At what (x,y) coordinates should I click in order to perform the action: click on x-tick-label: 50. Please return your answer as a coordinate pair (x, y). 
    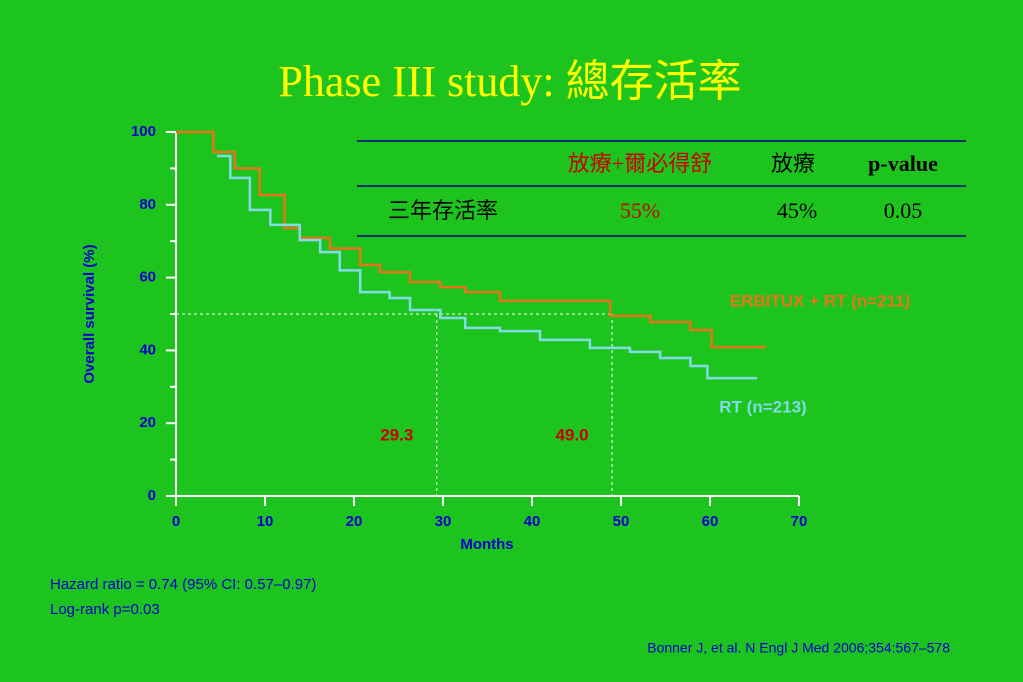
    Looking at the image, I should click on (621, 521).